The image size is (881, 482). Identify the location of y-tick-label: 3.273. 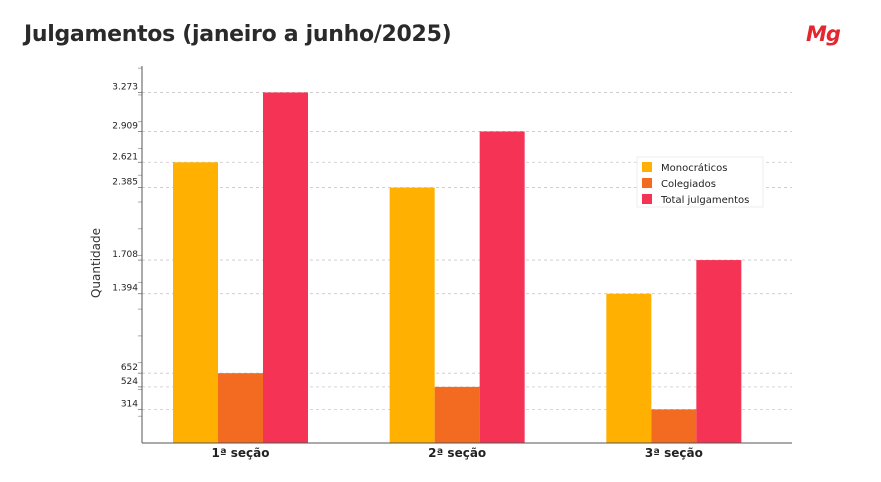
(125, 87).